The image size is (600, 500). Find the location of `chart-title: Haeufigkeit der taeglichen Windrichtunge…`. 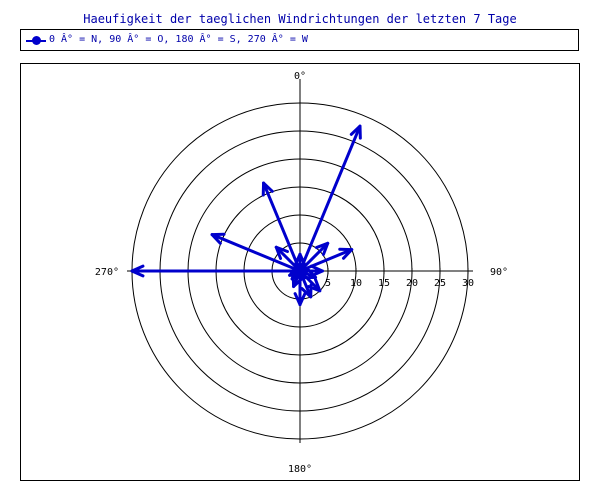

chart-title: Haeufigkeit der taeglichen Windrichtunge… is located at coordinates (300, 19).